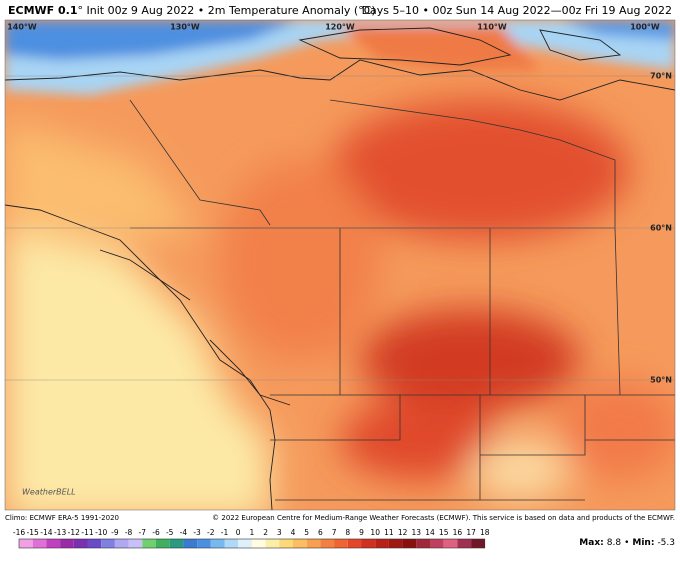  What do you see at coordinates (19, 532) in the screenshot?
I see `colorbar-label: -16` at bounding box center [19, 532].